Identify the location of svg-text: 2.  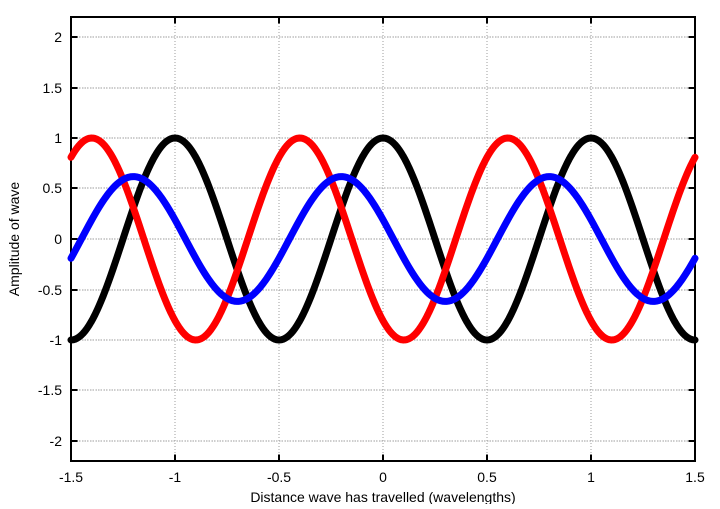
(58, 37).